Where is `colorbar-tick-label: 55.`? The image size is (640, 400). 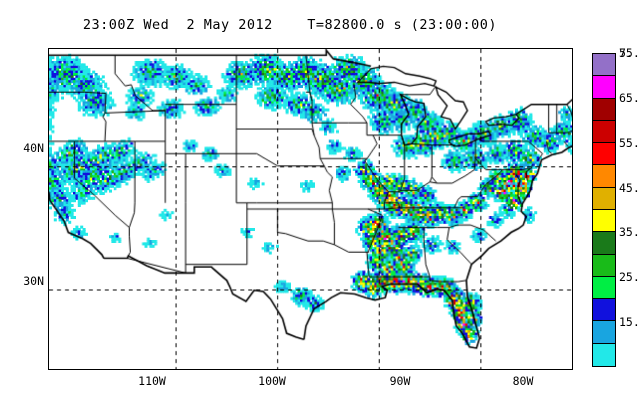 colorbar-tick-label: 55. is located at coordinates (629, 142).